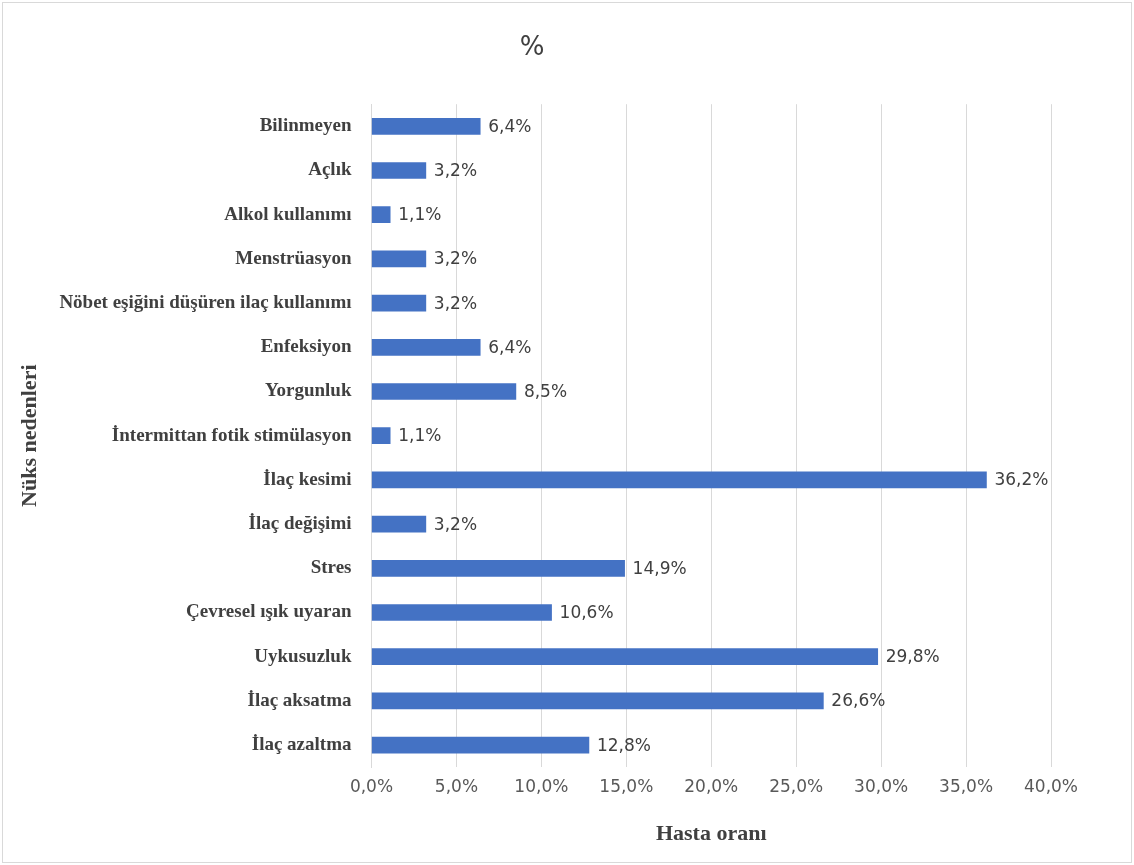 This screenshot has height=865, width=1134. Describe the element at coordinates (293, 257) in the screenshot. I see `y-tick-label: Menstrüasyon` at that location.